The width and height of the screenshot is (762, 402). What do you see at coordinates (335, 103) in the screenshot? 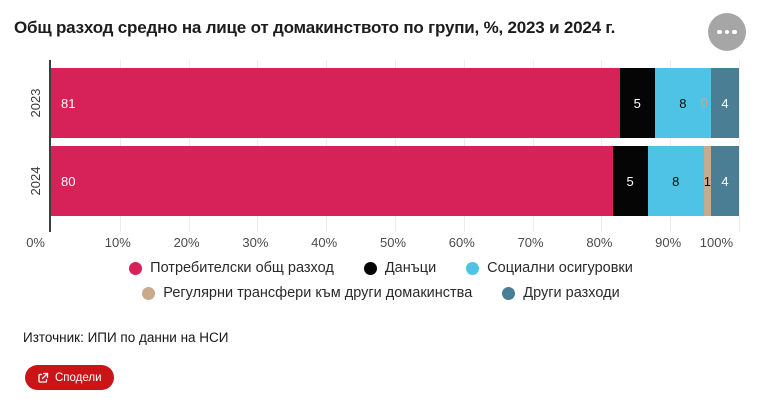
I see `bar-segment: 81` at bounding box center [335, 103].